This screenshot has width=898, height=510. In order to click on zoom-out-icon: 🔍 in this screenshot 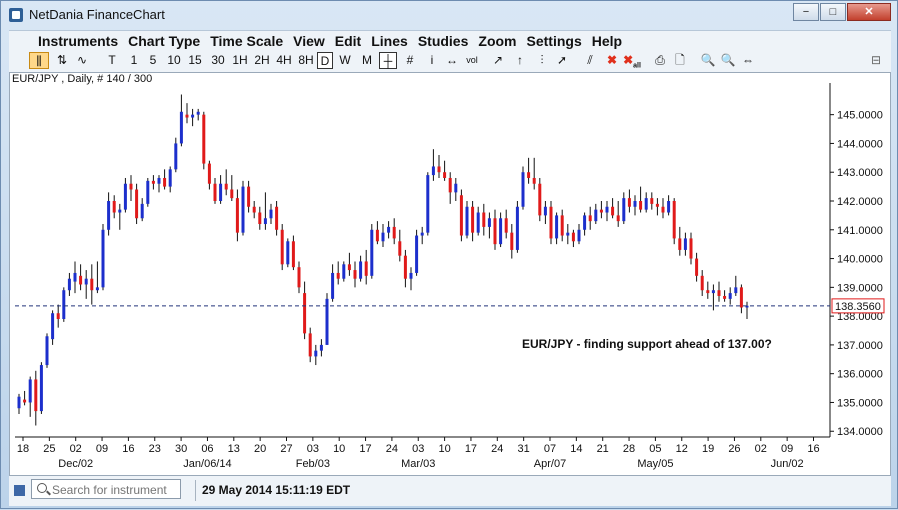, I will do `click(728, 60)`.